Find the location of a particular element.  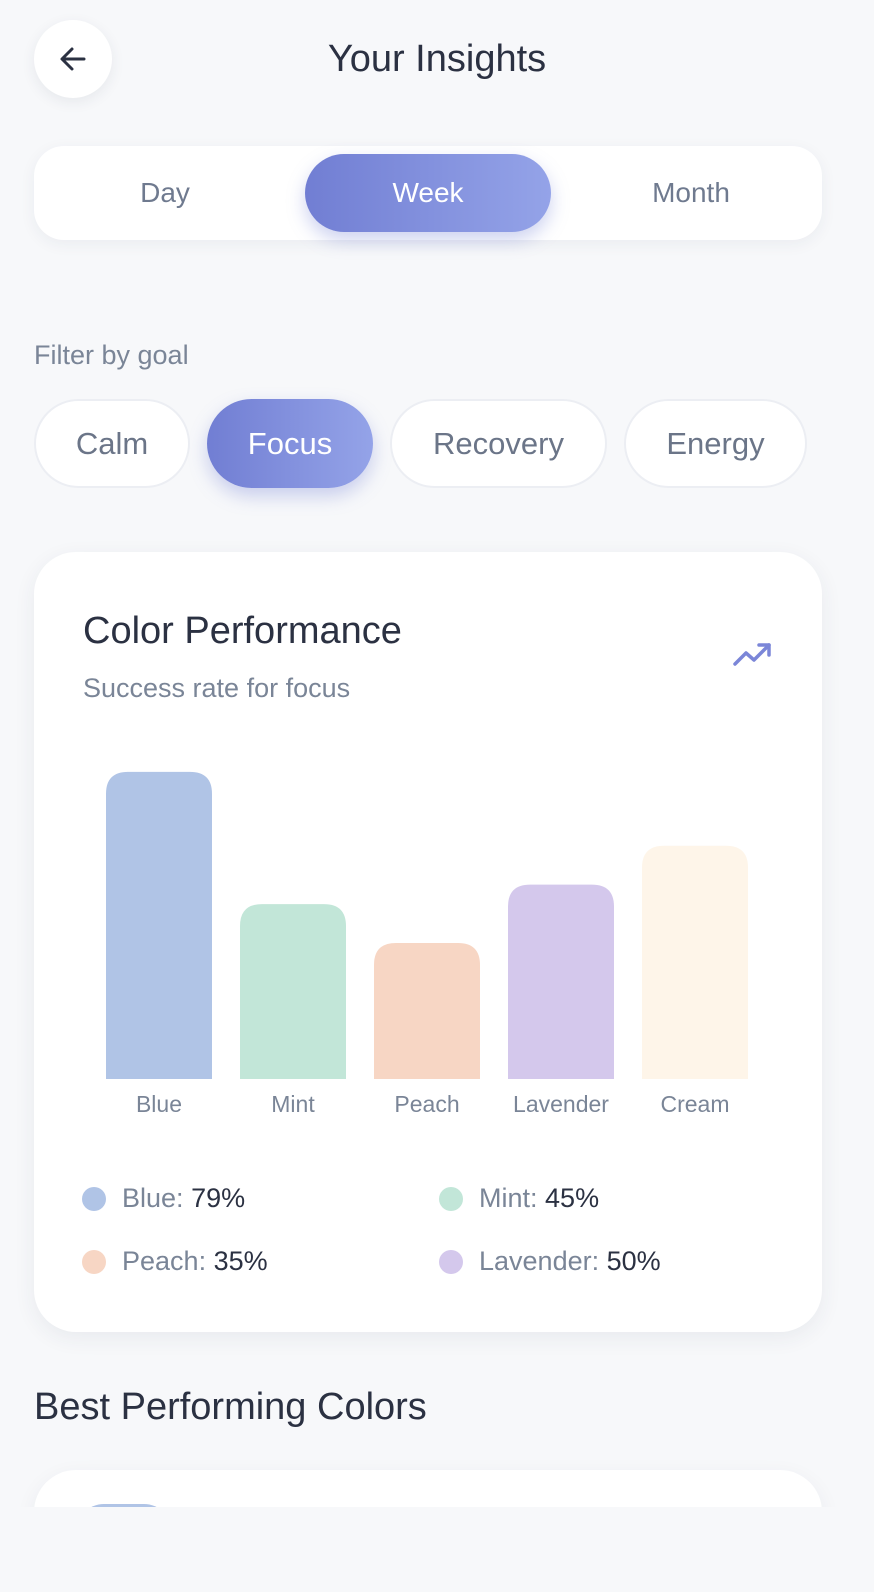

bar-label-mint: Mint is located at coordinates (293, 1104).